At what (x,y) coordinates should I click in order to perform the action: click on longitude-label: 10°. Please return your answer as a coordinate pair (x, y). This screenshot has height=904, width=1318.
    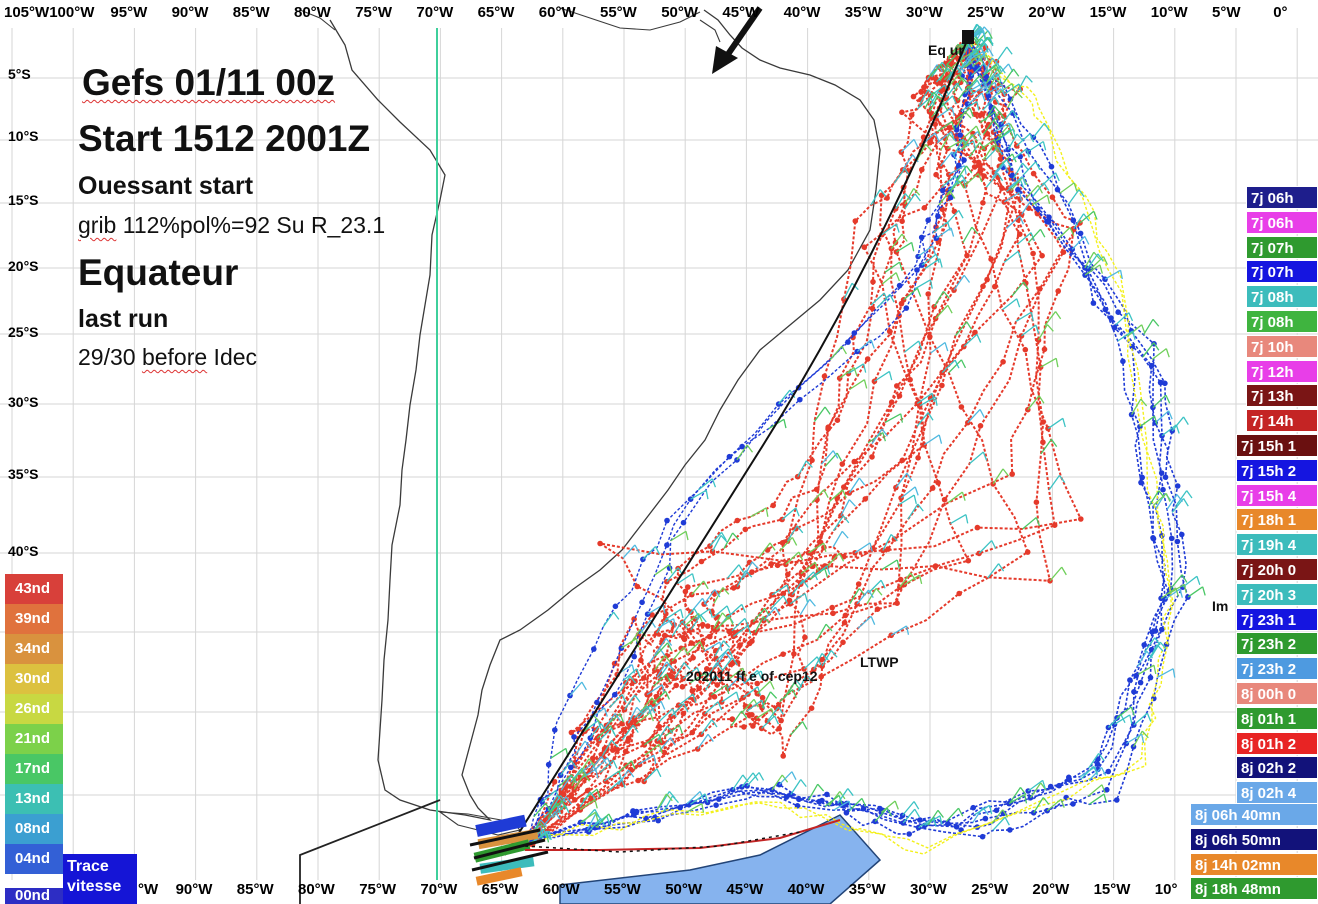
    Looking at the image, I should click on (1166, 889).